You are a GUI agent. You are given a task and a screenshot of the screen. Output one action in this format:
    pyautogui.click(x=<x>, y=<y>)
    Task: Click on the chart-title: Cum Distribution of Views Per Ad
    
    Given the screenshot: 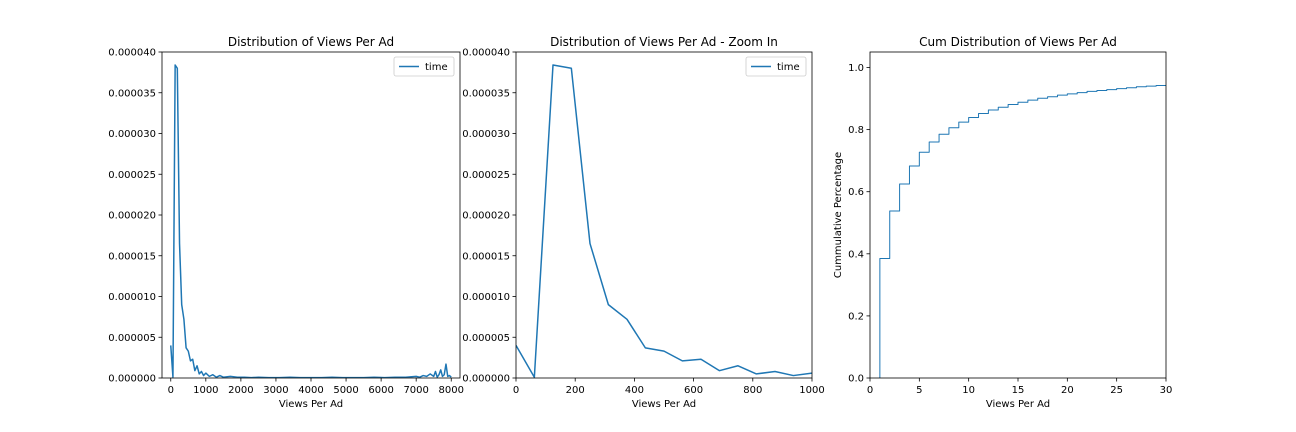 What is the action you would take?
    pyautogui.click(x=1018, y=42)
    